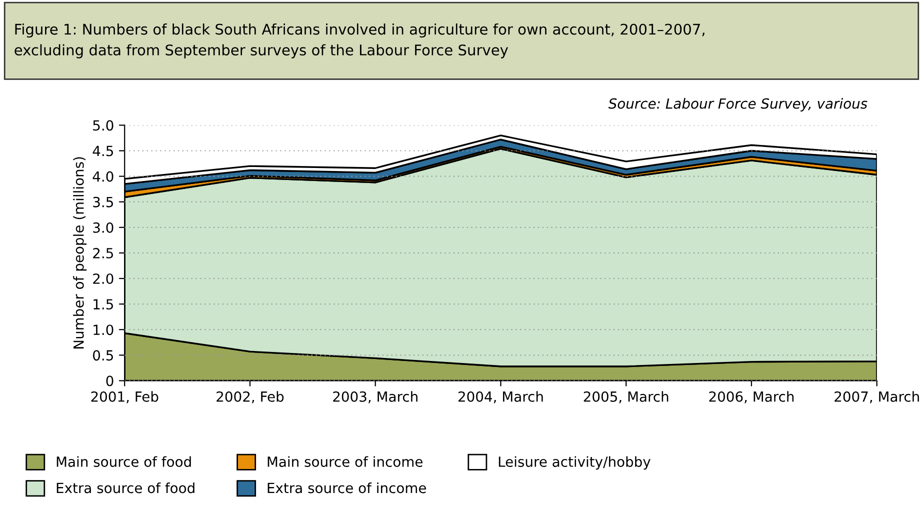  What do you see at coordinates (104, 330) in the screenshot?
I see `y-tick-label: 1.0` at bounding box center [104, 330].